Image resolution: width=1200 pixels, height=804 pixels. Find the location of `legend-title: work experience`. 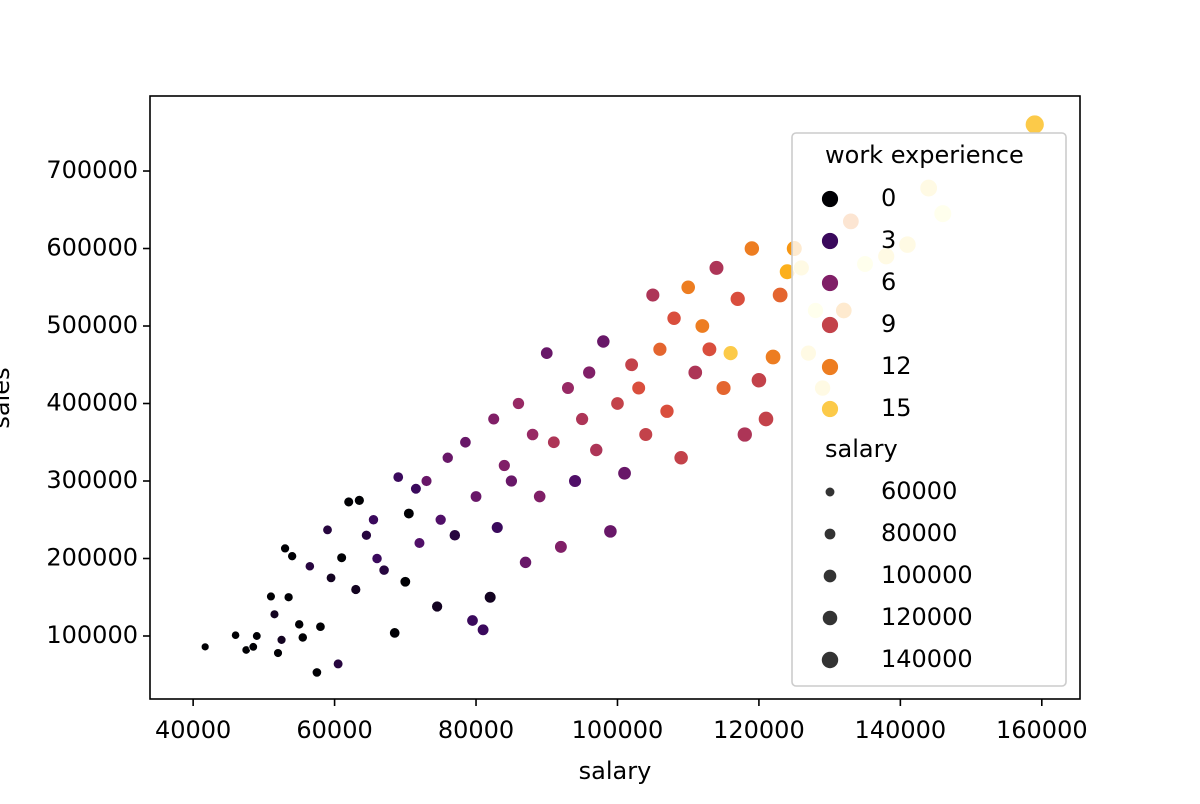

legend-title: work experience is located at coordinates (924, 155).